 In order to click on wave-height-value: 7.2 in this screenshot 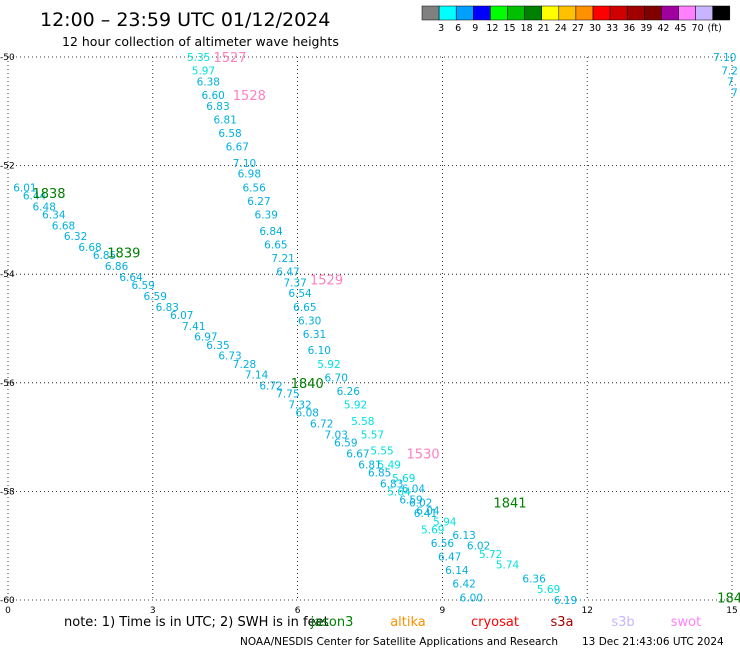, I will do `click(729, 72)`.